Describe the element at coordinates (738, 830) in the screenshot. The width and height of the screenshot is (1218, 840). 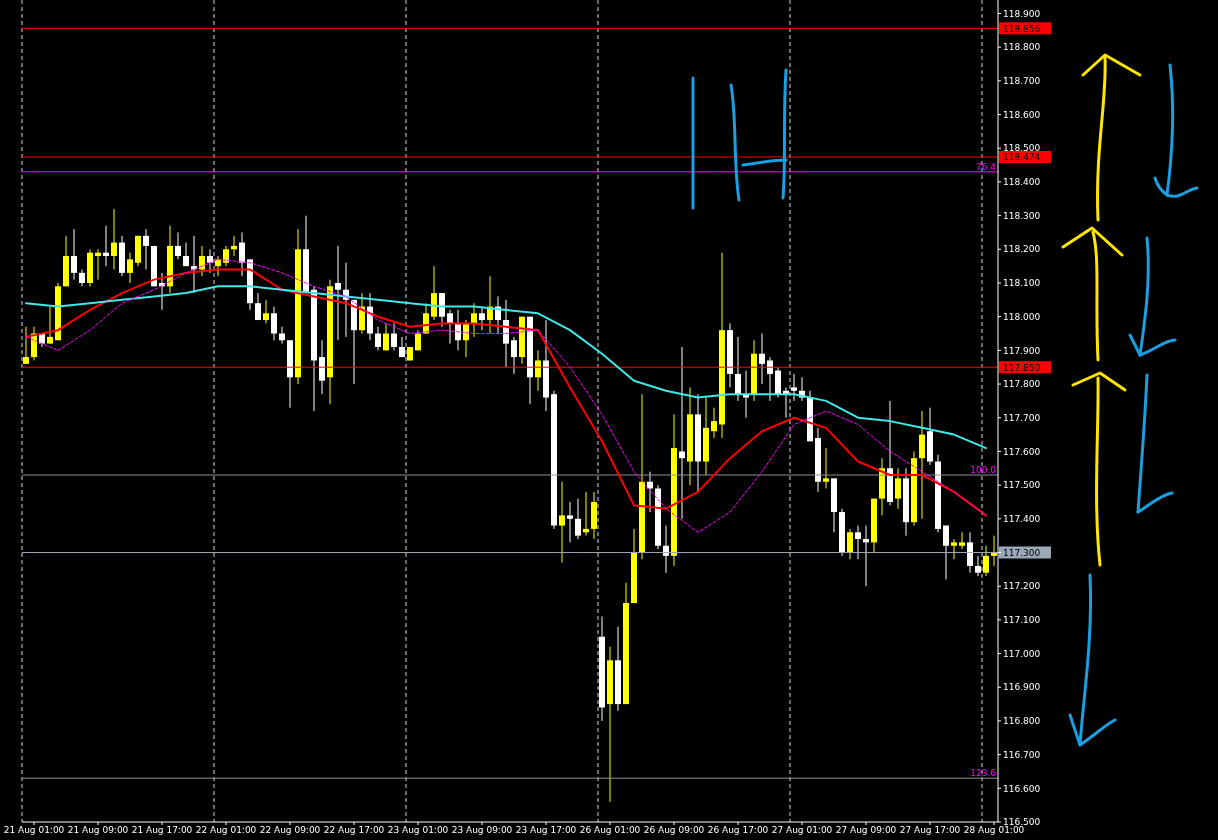
I see `x-tick-label: 26 Aug 17:00` at that location.